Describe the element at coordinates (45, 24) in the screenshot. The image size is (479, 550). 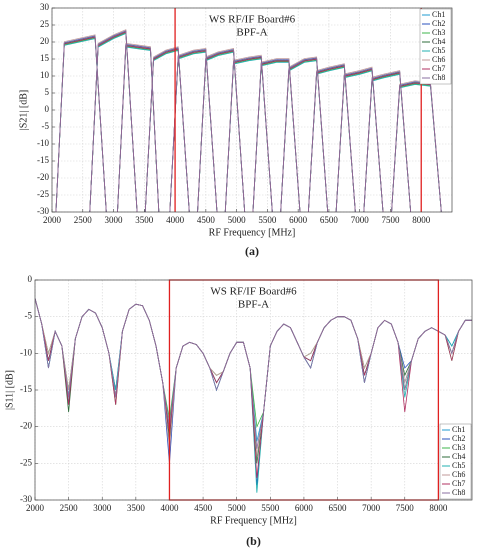
I see `y-tick-label: 25` at that location.